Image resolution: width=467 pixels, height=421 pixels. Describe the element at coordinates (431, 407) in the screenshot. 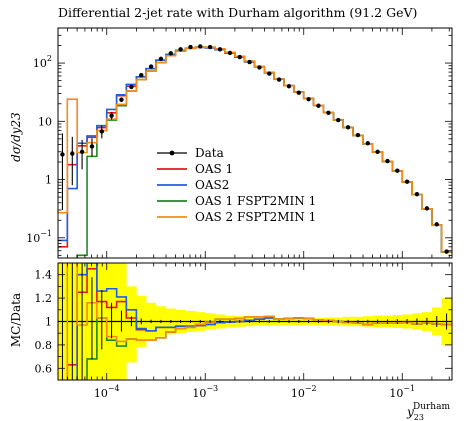

I see `x-axis-label-sup: Durham` at that location.